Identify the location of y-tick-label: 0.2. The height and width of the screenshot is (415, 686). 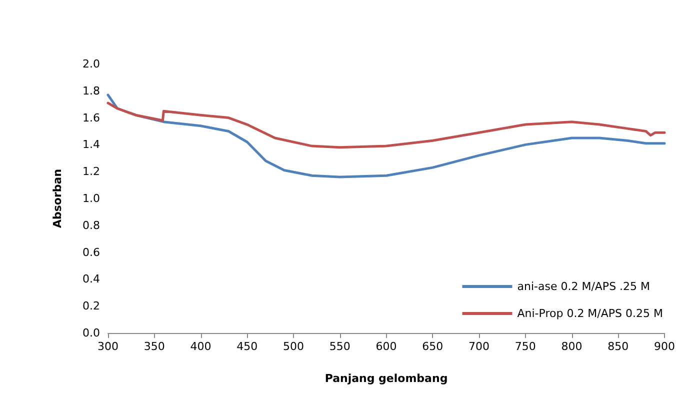
(91, 306).